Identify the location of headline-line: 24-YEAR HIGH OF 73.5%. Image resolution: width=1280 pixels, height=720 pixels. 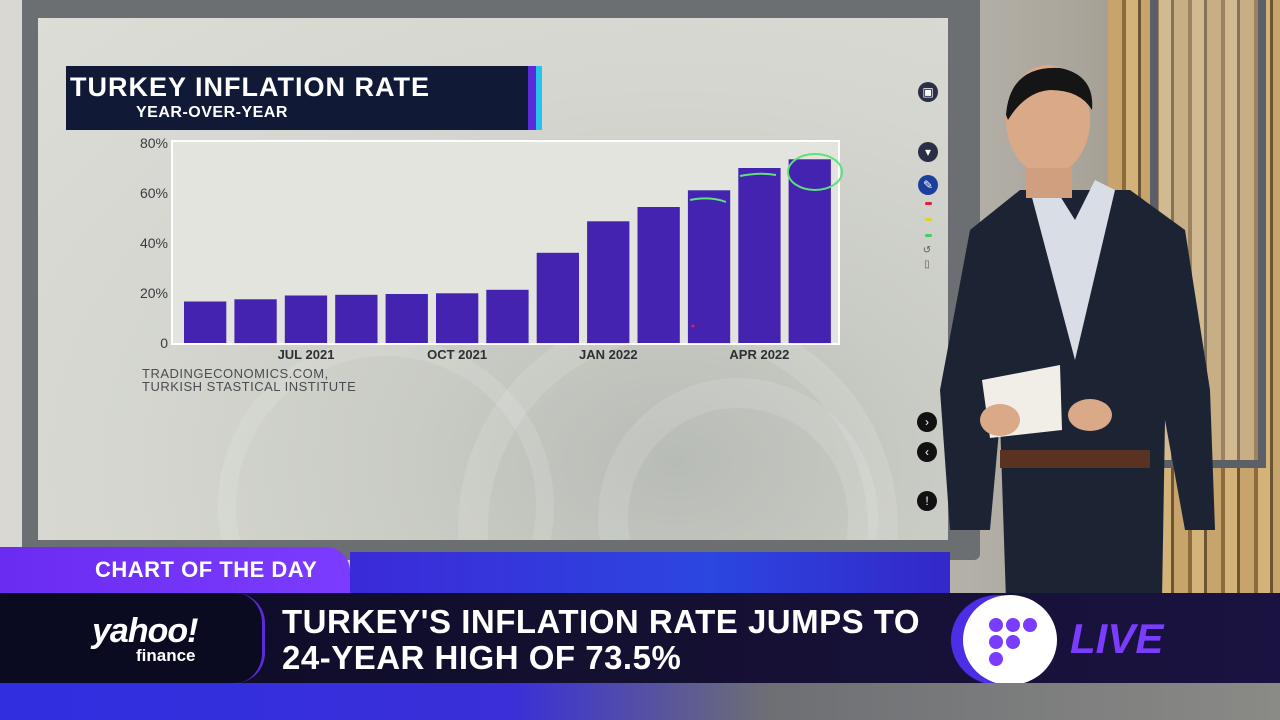
(482, 657).